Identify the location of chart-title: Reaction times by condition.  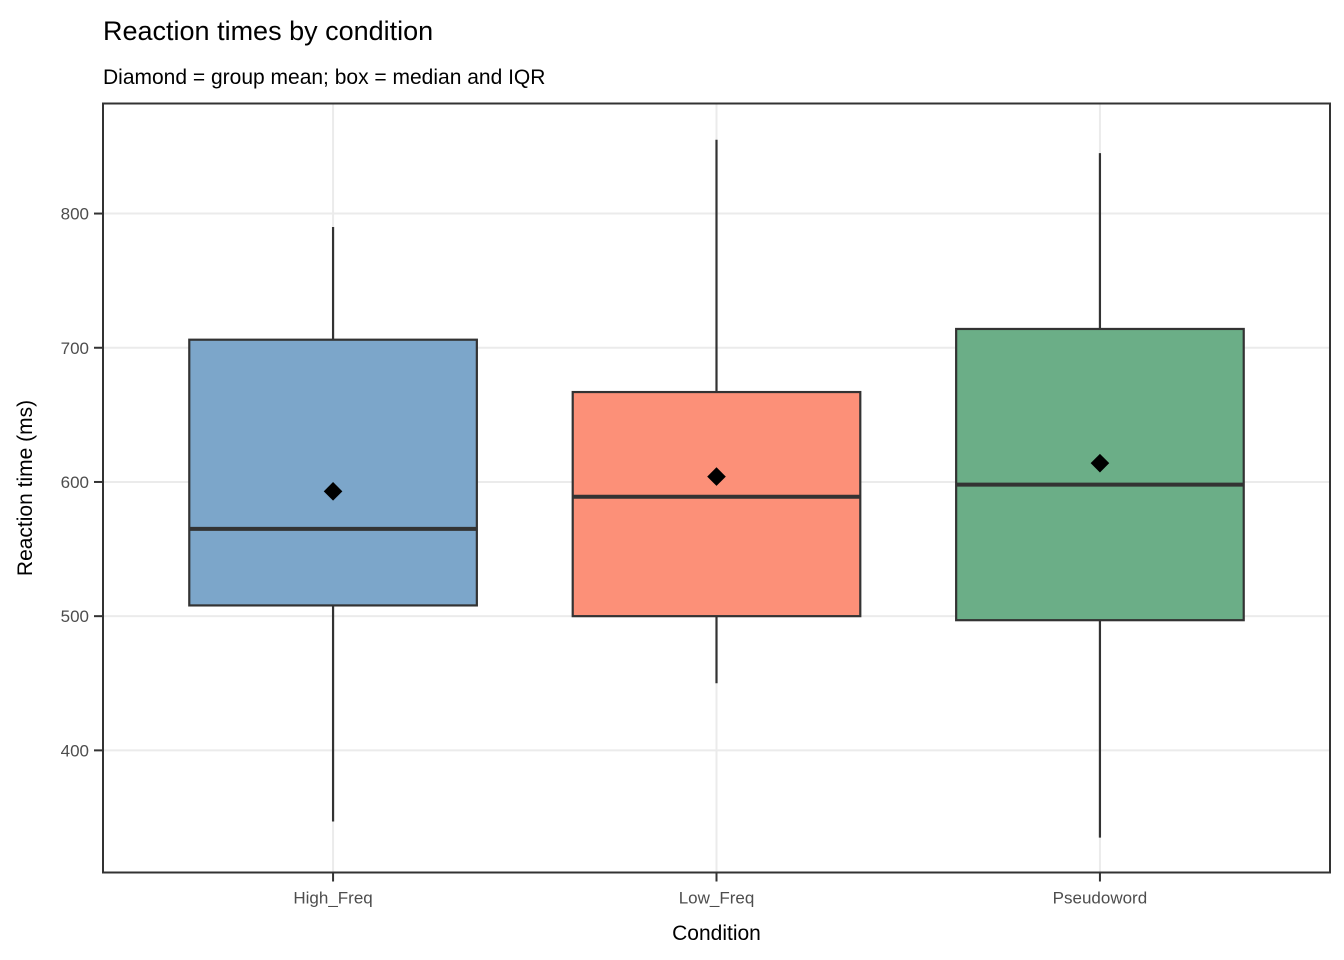
(268, 31).